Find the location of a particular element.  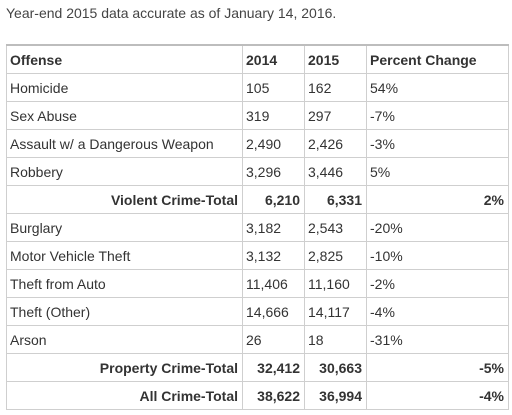

percent-change-cell: 54% is located at coordinates (437, 87).